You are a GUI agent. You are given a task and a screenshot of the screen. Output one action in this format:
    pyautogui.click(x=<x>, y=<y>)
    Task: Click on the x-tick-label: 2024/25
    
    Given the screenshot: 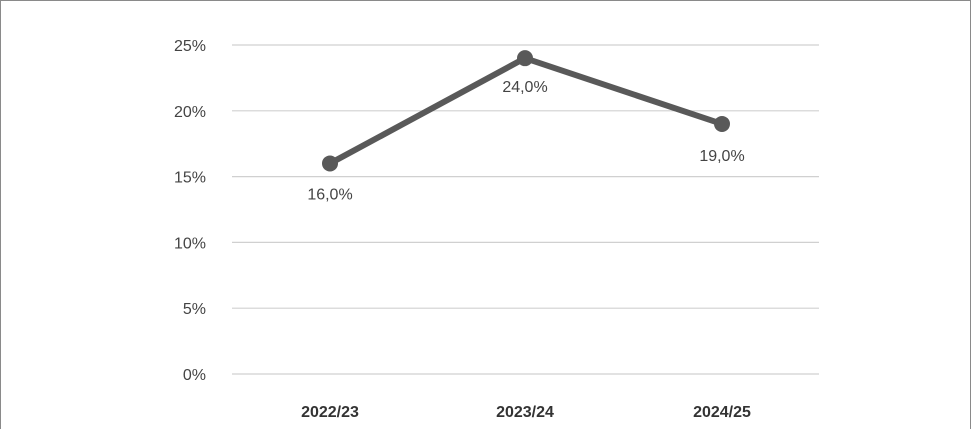 What is the action you would take?
    pyautogui.click(x=722, y=412)
    